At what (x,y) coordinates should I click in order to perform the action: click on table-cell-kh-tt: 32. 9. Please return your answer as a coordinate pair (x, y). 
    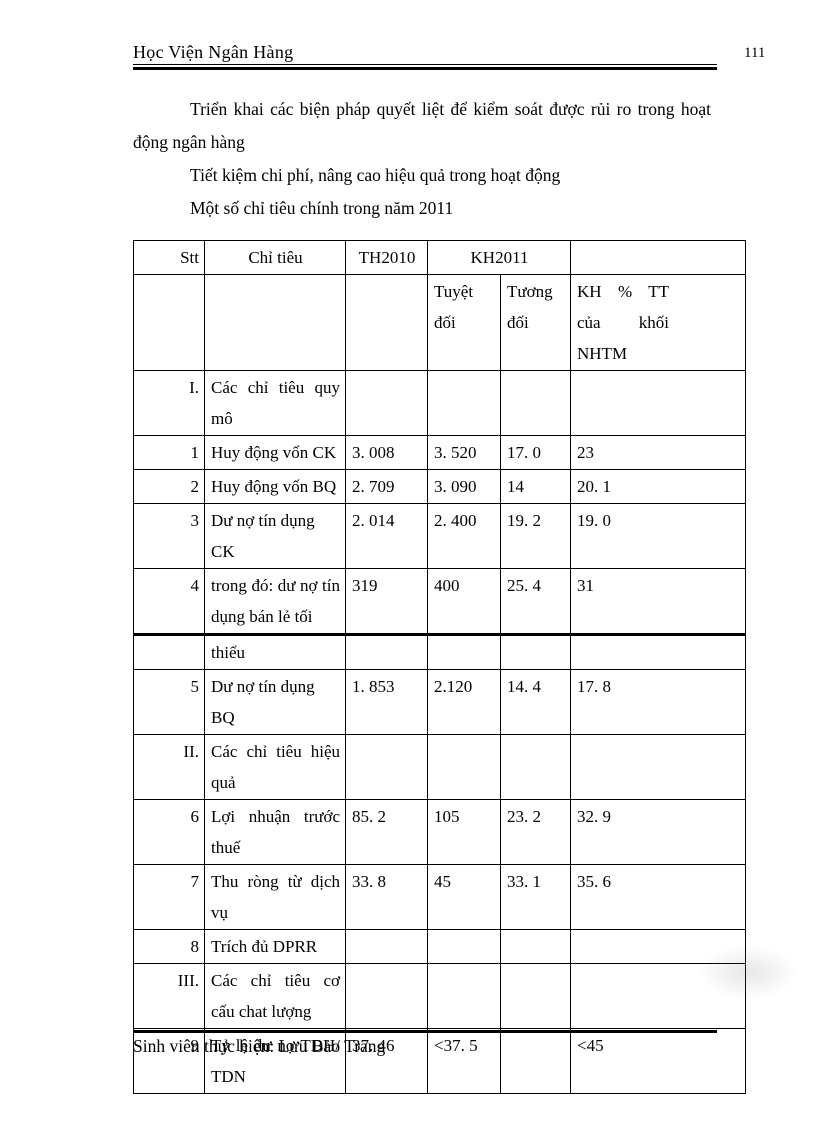
    Looking at the image, I should click on (658, 832).